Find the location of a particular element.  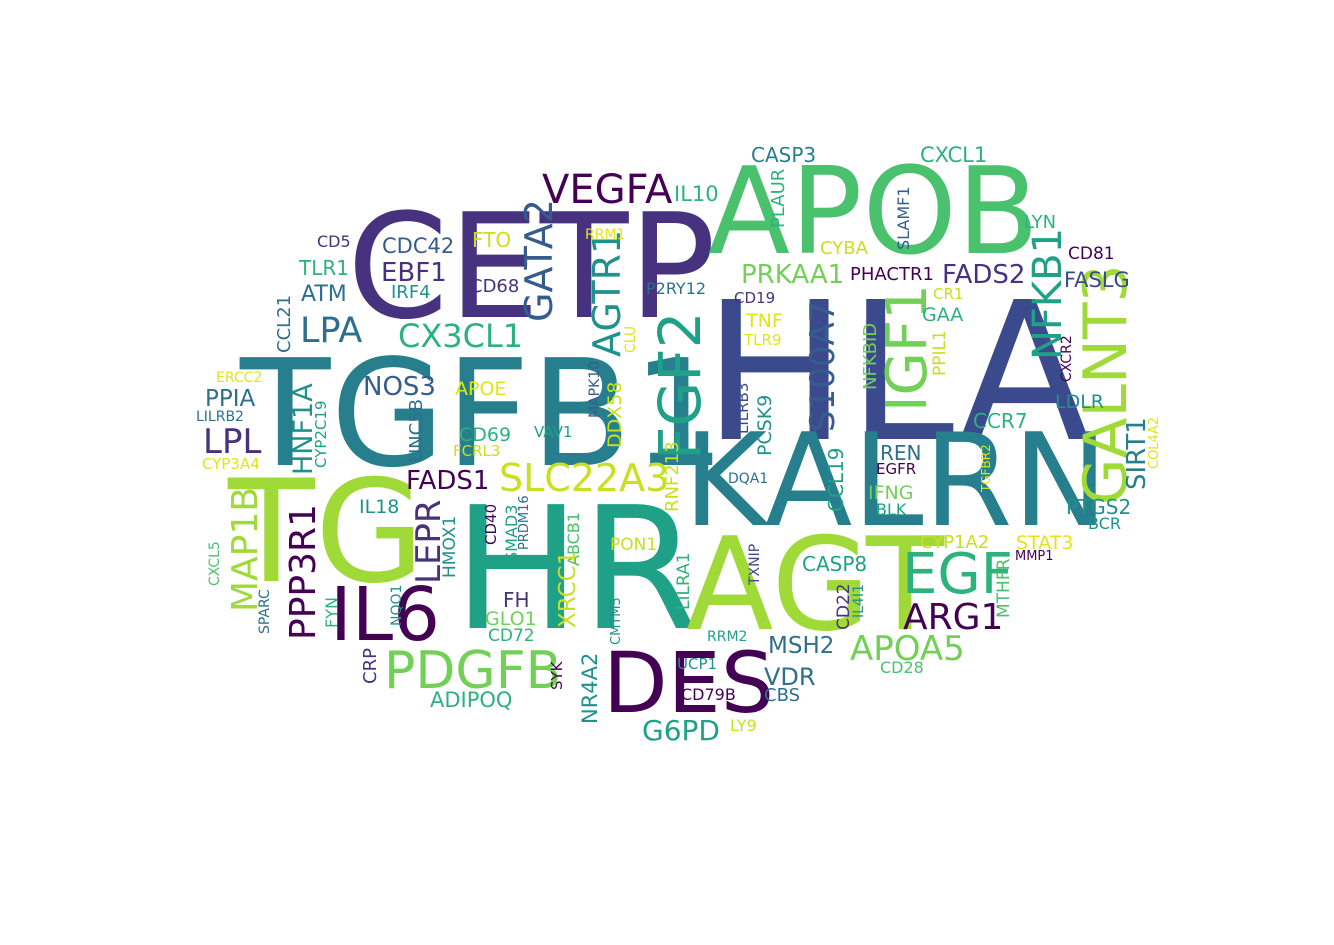

word-vav1: VAV1 is located at coordinates (553, 432).